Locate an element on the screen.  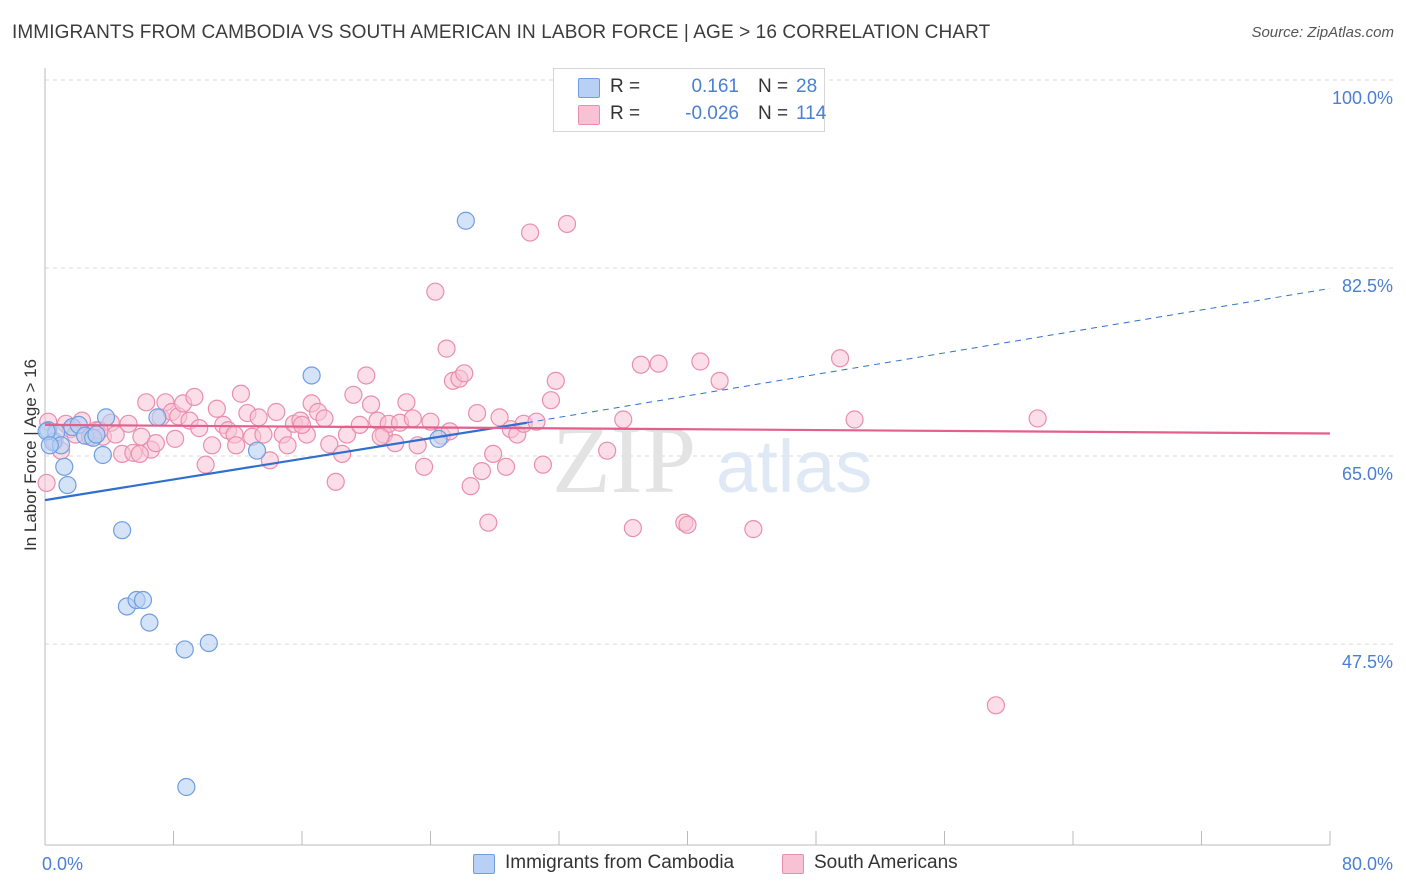
trend-line-south-americans is located at coordinates (687, 429).